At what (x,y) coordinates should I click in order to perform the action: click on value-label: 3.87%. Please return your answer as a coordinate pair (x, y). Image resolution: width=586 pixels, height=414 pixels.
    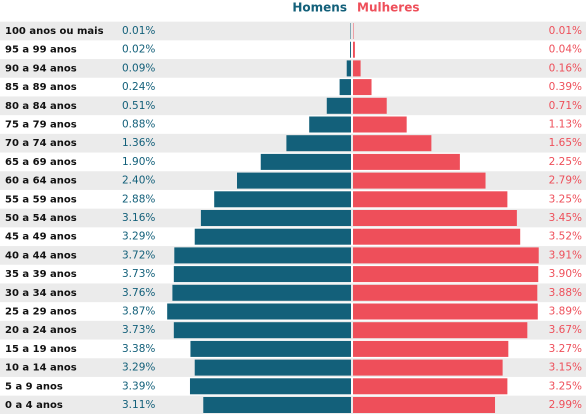
    Looking at the image, I should click on (138, 312).